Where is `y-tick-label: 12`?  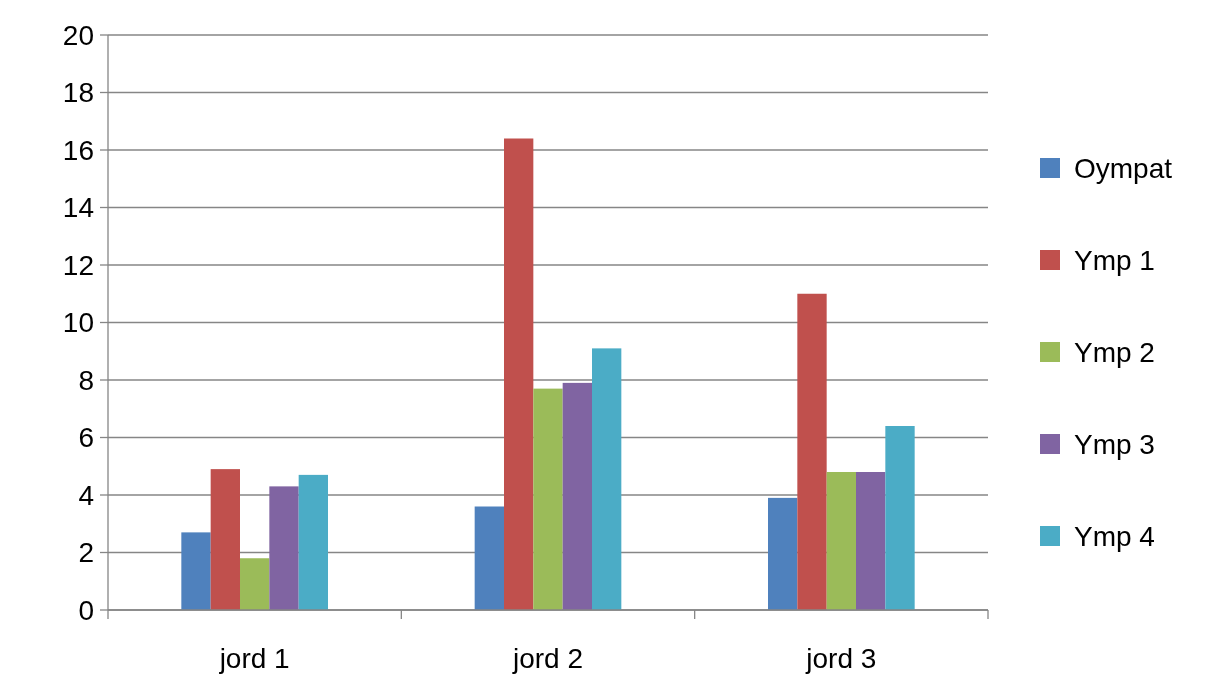 y-tick-label: 12 is located at coordinates (78, 265).